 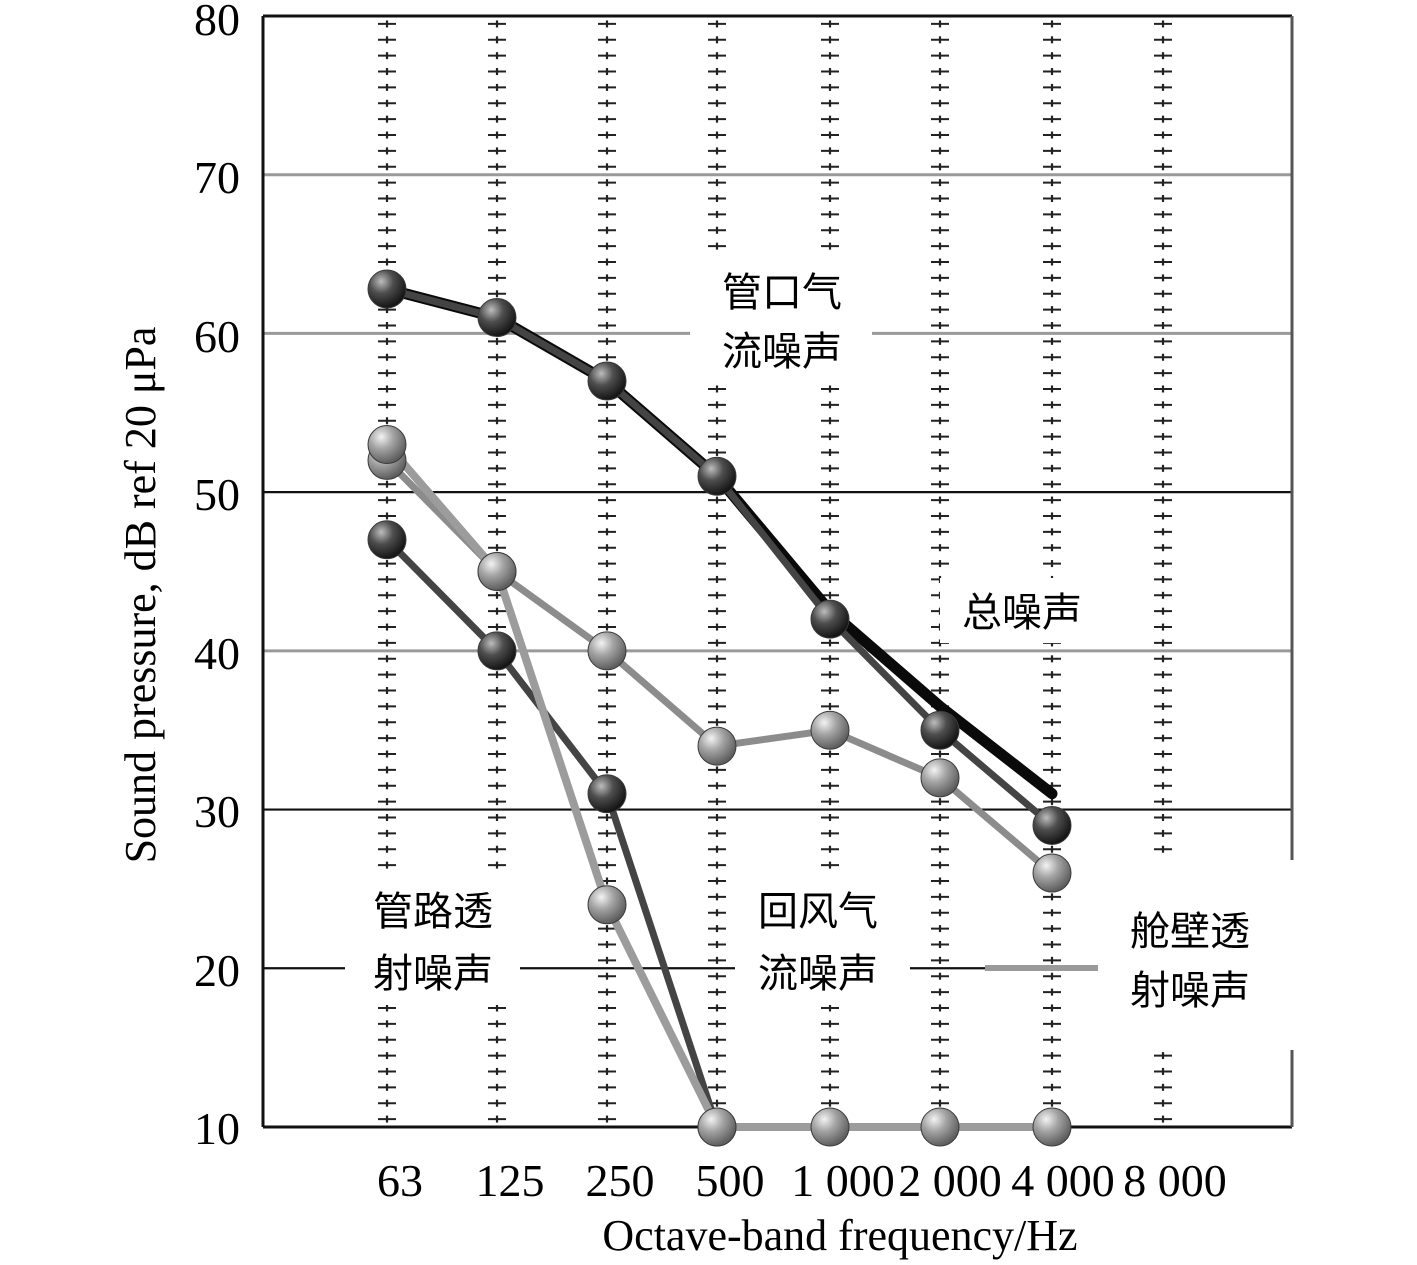 What do you see at coordinates (400, 1180) in the screenshot?
I see `x-tick-label: 63` at bounding box center [400, 1180].